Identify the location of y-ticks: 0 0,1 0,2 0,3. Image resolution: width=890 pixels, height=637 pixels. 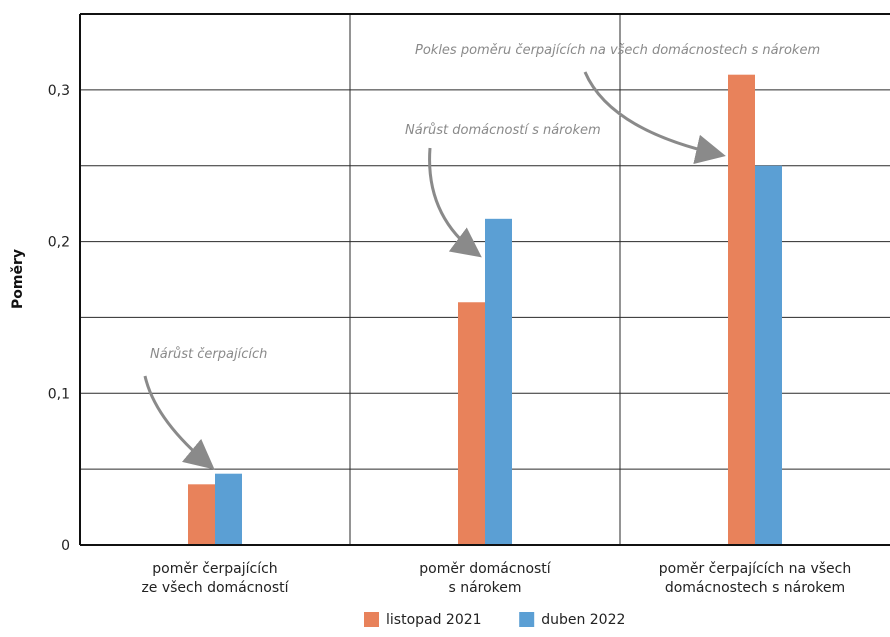
(59, 318).